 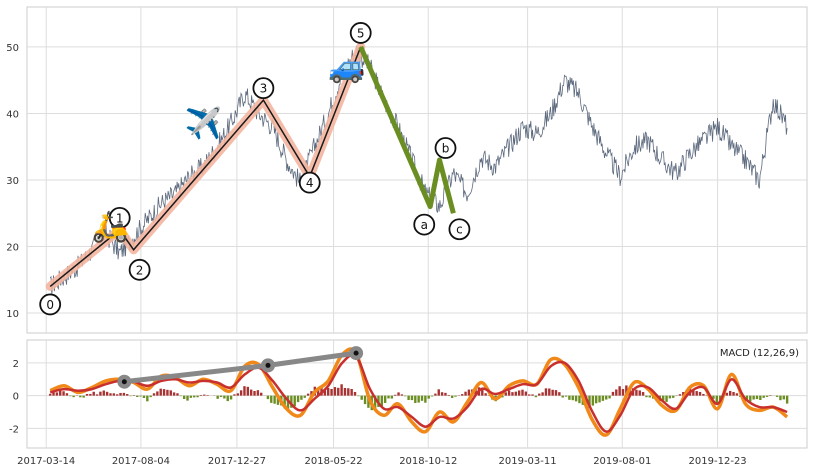 I want to click on price-y-tick-label: 40, so click(x=12, y=114).